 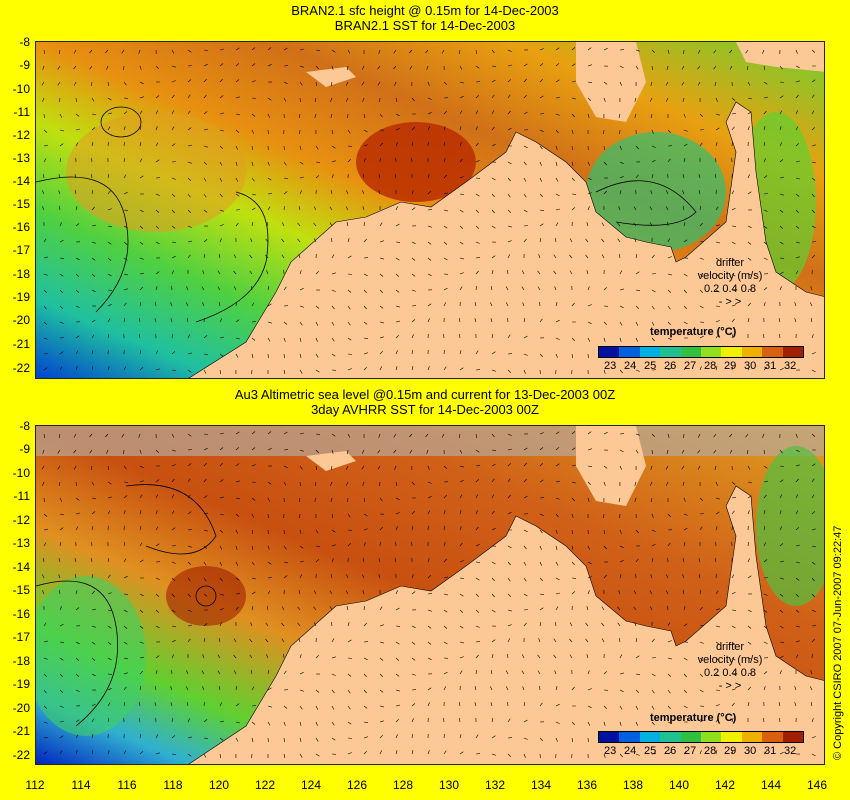 I want to click on drifter-scale-values: 0.2 0.4 0.8, so click(x=730, y=673).